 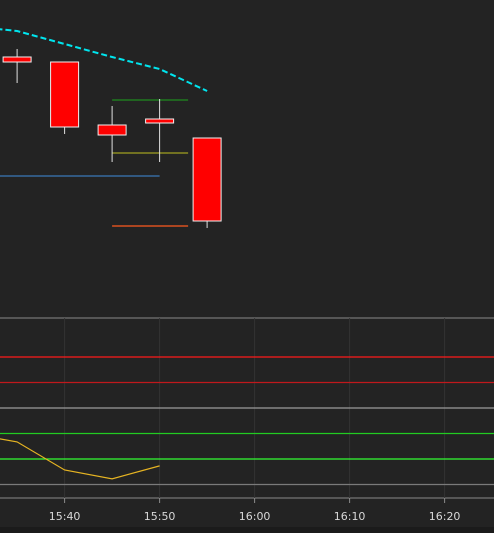 What do you see at coordinates (247, 530) in the screenshot?
I see `scroll-strip` at bounding box center [247, 530].